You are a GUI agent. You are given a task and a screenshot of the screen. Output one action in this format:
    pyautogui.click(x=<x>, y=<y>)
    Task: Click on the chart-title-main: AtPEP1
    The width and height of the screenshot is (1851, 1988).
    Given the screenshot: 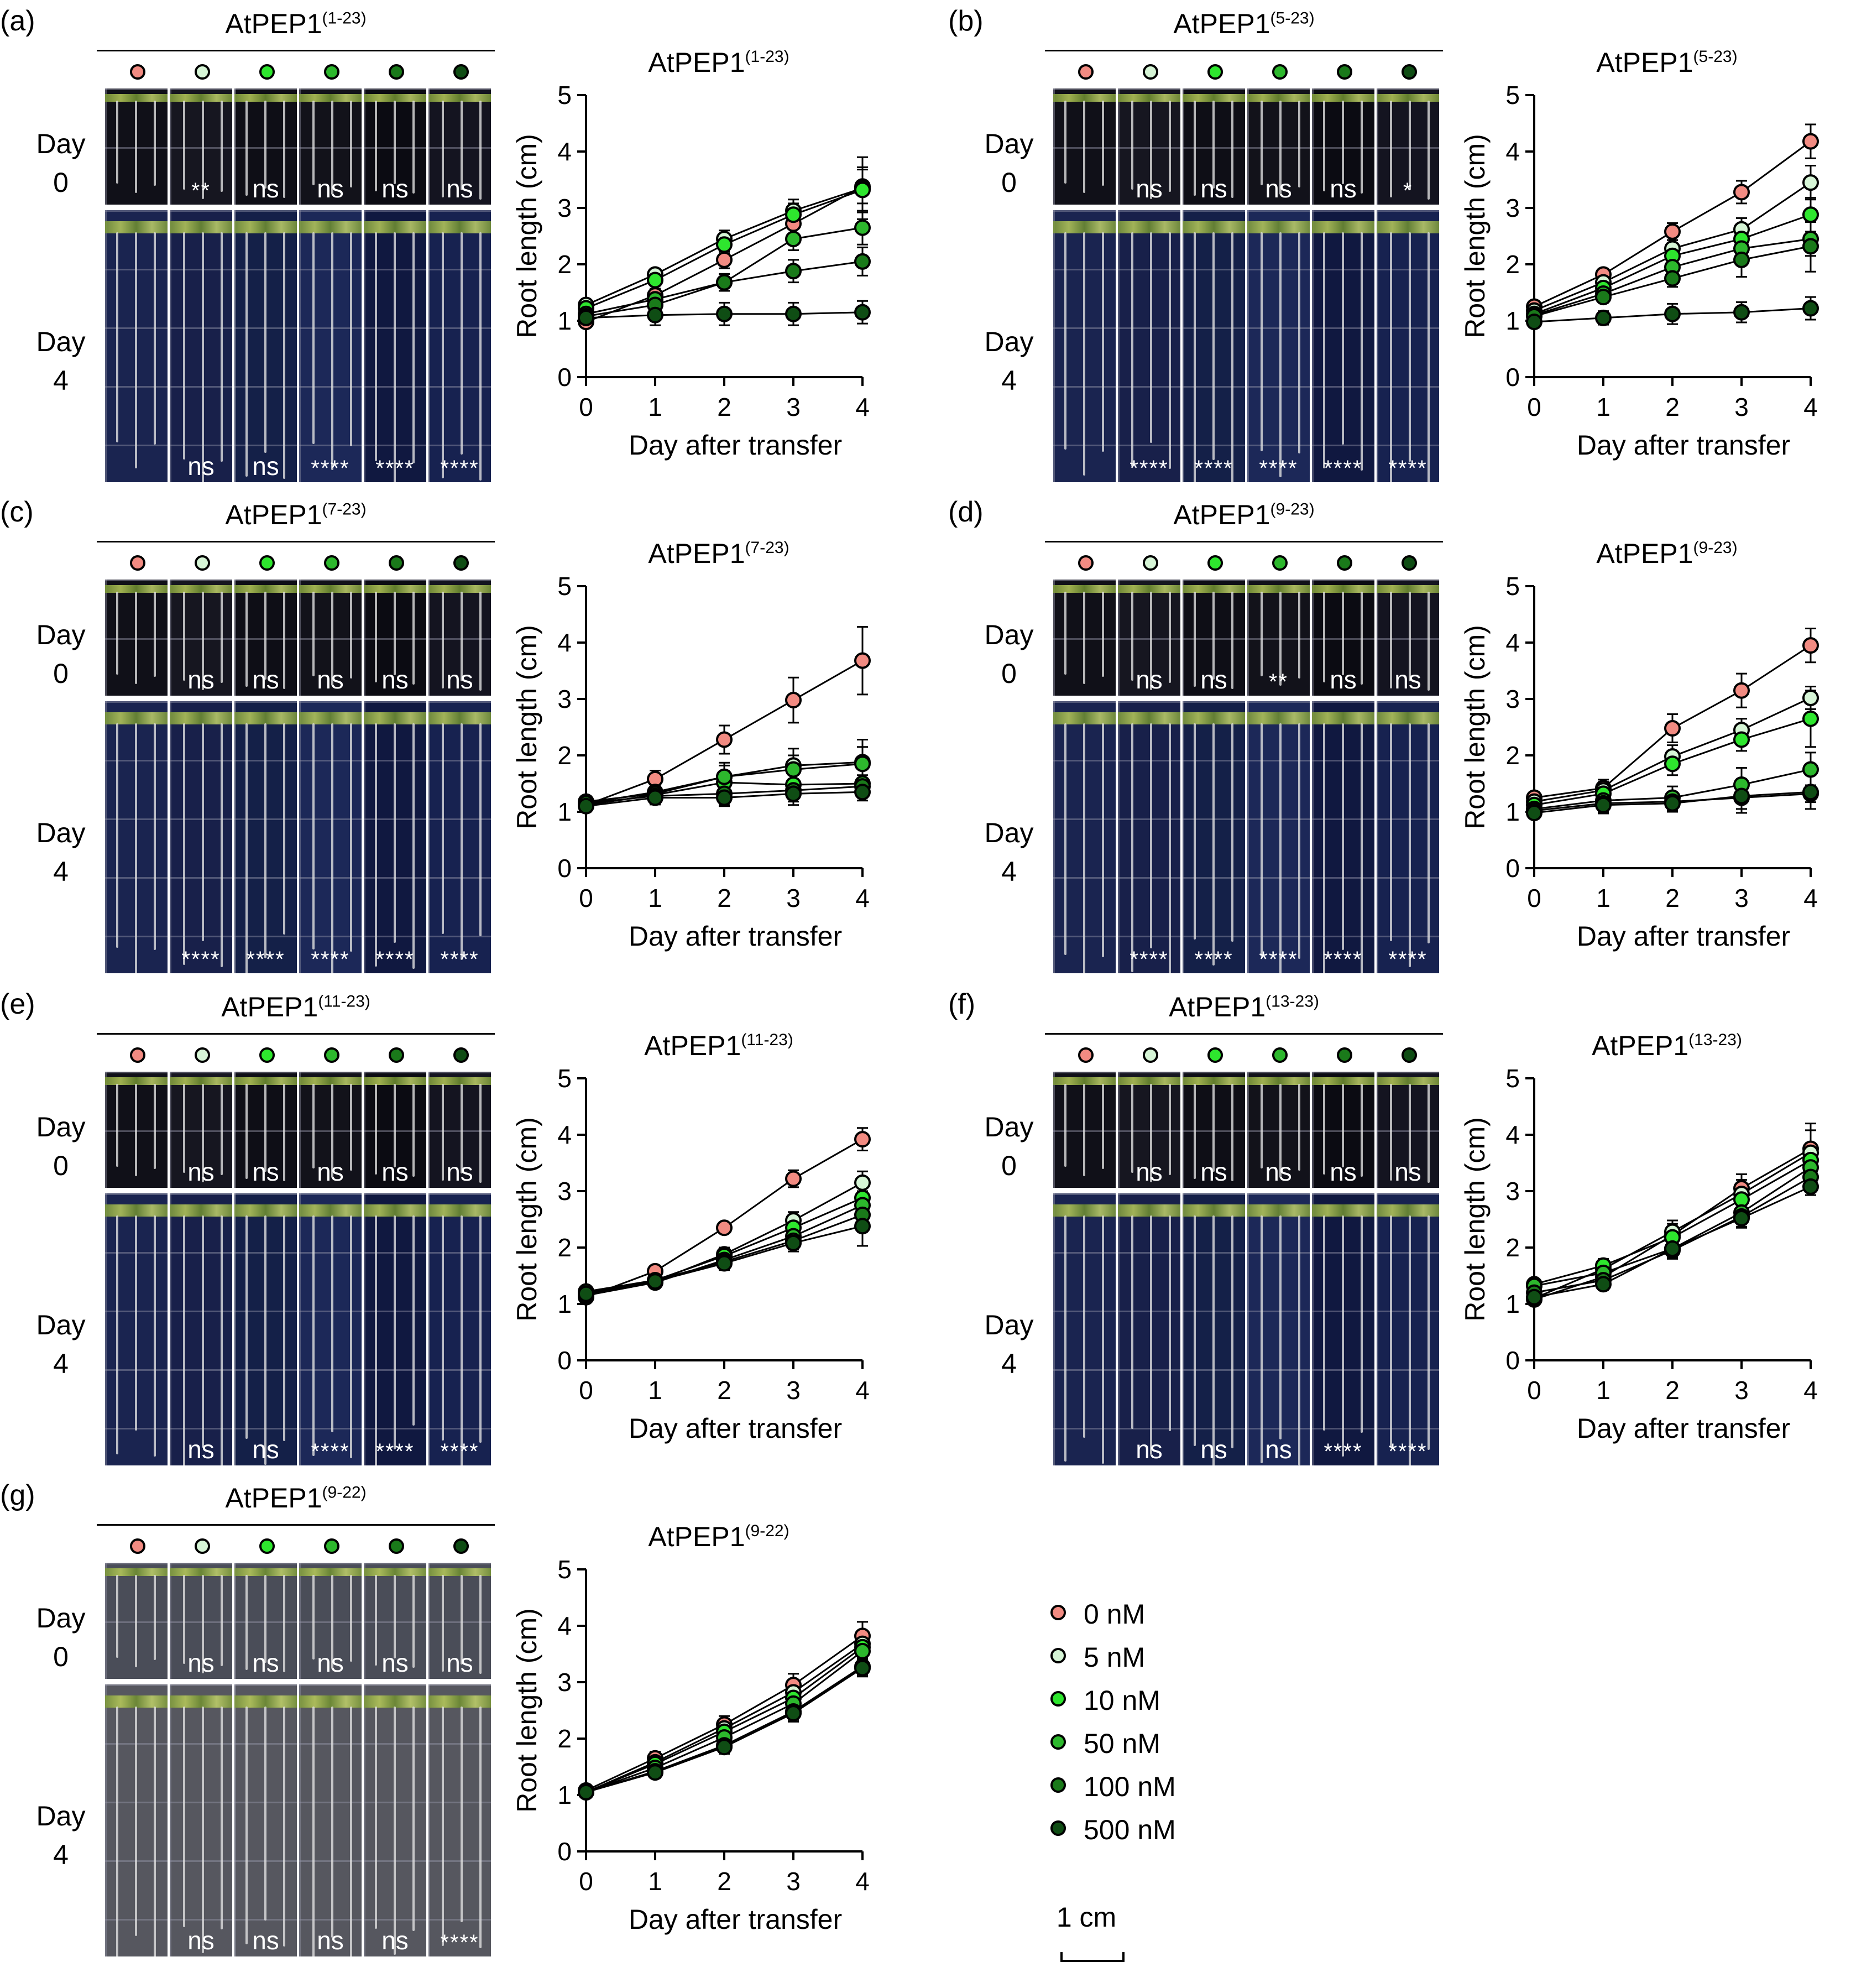 What is the action you would take?
    pyautogui.click(x=1640, y=1045)
    